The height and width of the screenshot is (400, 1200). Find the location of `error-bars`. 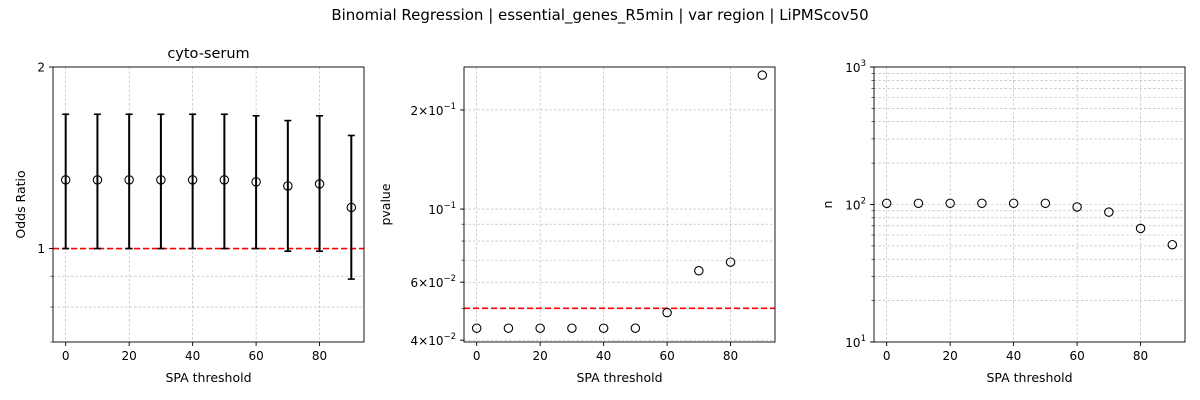

error-bars is located at coordinates (208, 196).